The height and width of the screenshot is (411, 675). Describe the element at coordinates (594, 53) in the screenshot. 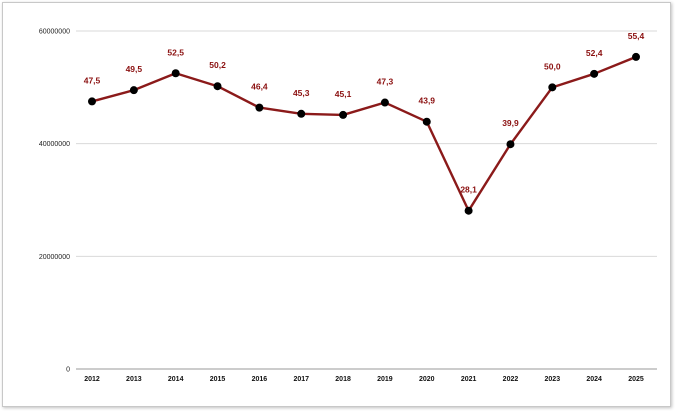

I see `data-label: 52,4` at that location.